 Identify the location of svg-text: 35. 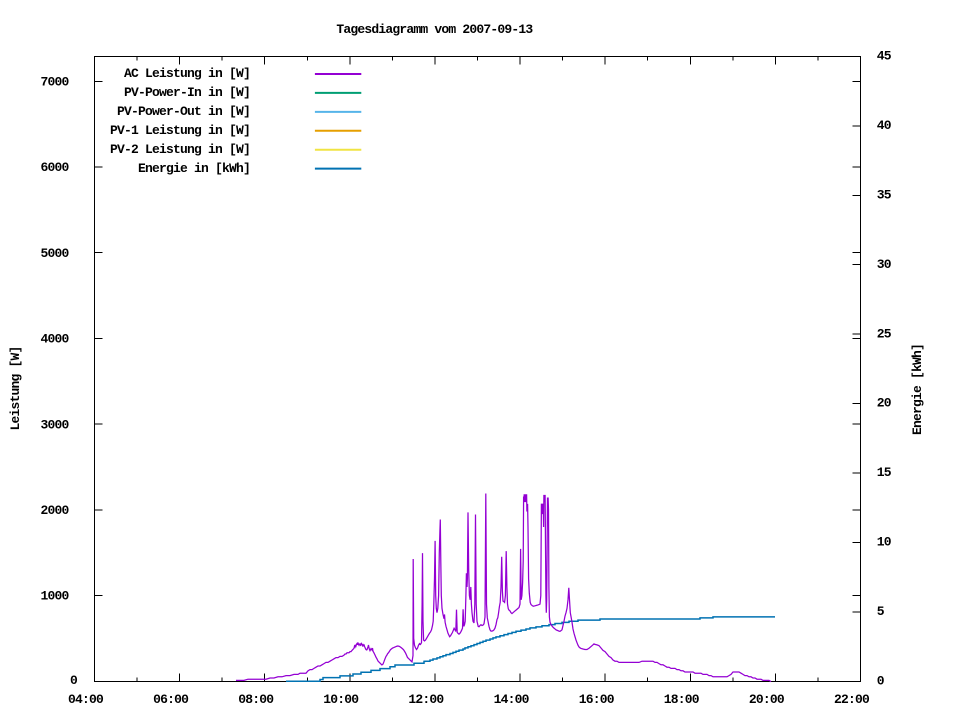
(884, 195).